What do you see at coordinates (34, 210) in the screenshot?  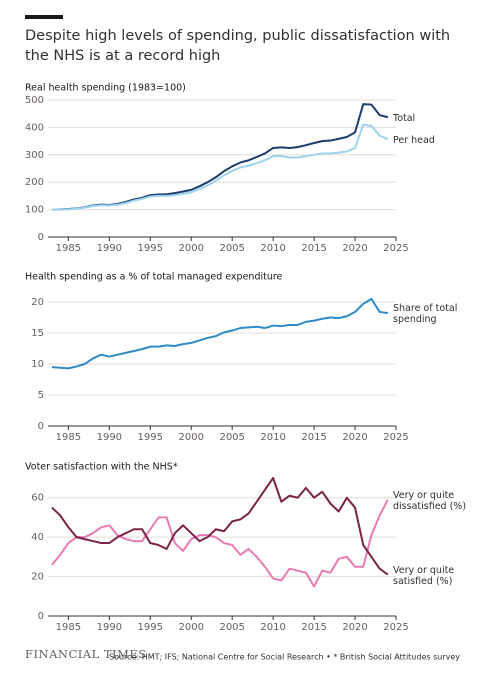 I see `y-tick-label: 100` at bounding box center [34, 210].